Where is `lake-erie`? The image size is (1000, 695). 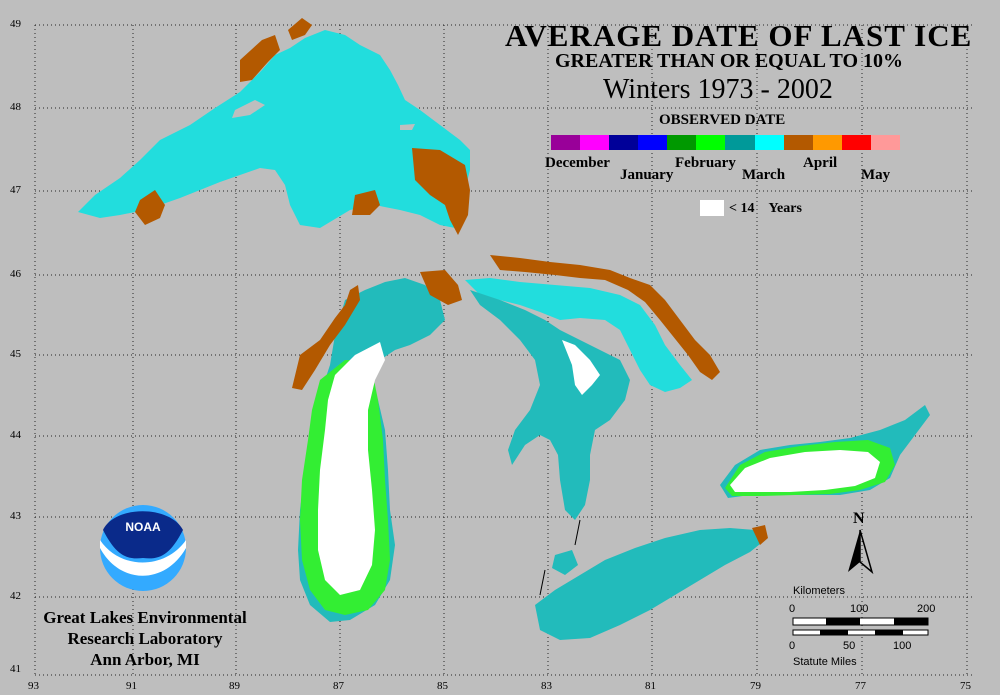
lake-erie is located at coordinates (651, 582).